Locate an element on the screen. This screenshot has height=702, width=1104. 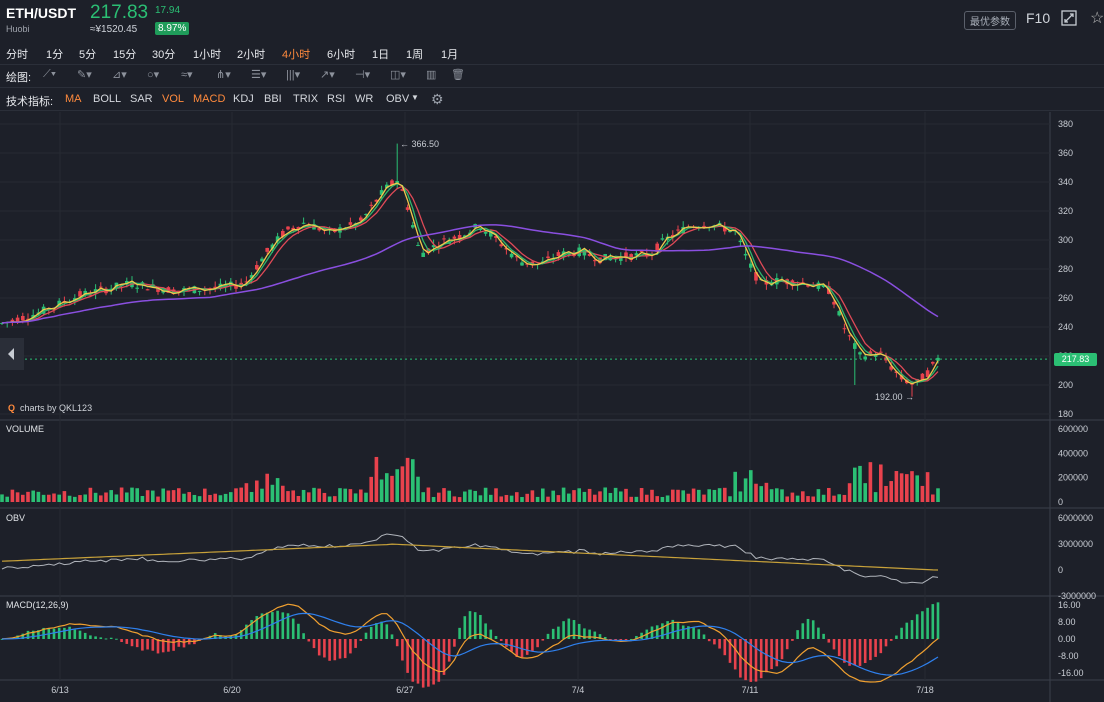
interval-tab: 2小时 is located at coordinates (251, 55).